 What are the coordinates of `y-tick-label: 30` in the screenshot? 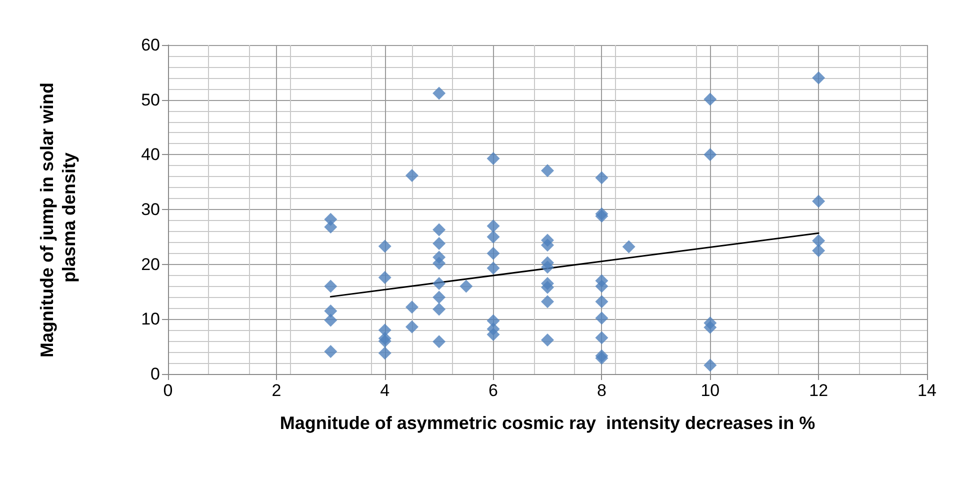 It's located at (150, 209).